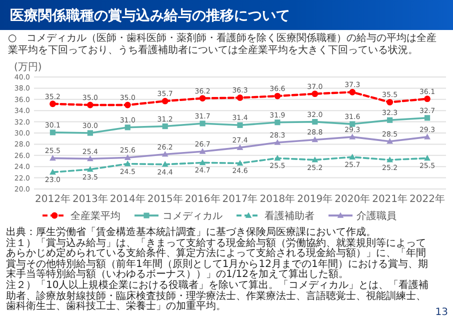  What do you see at coordinates (28, 67) in the screenshot?
I see `y-axis-title: (万円)` at bounding box center [28, 67].